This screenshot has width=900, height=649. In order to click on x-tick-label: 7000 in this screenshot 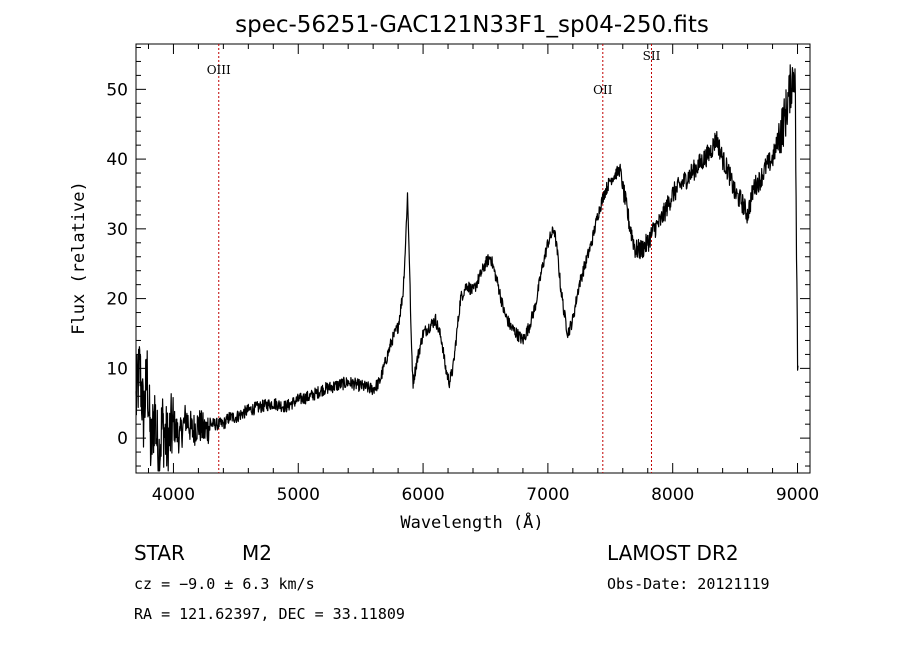, I will do `click(547, 495)`.